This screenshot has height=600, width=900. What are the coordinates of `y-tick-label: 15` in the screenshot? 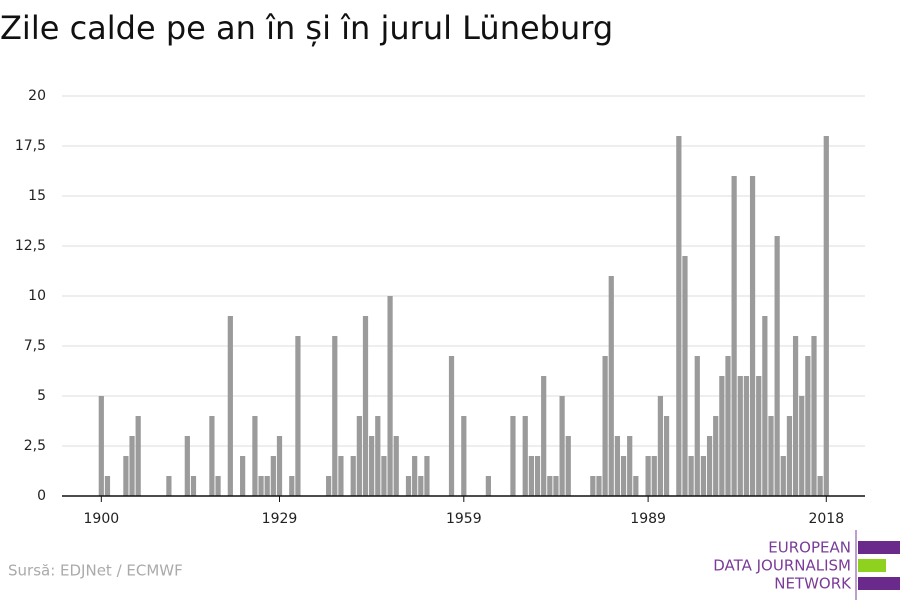 It's located at (37, 196).